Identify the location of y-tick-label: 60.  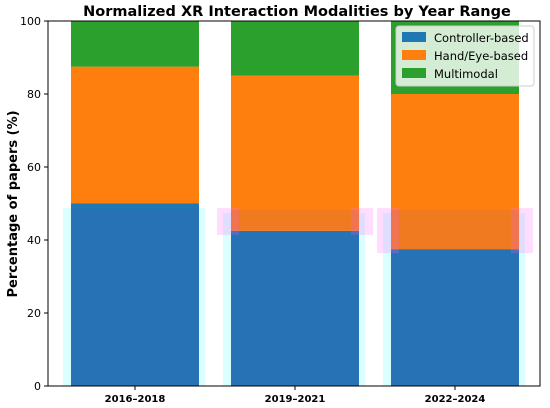
(34, 167).